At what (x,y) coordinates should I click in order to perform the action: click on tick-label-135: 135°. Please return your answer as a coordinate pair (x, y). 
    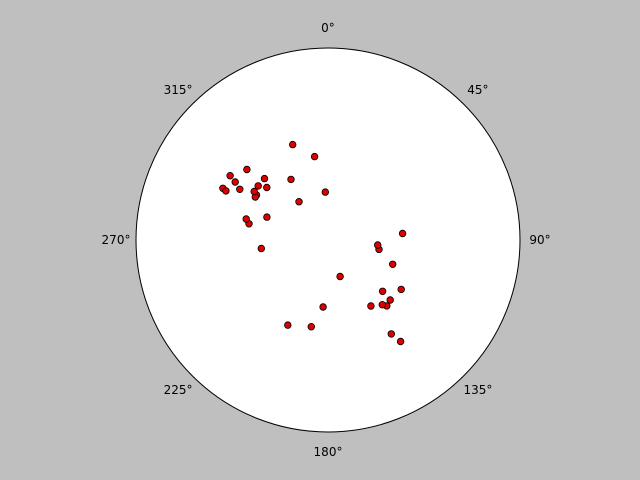
    Looking at the image, I should click on (477, 390).